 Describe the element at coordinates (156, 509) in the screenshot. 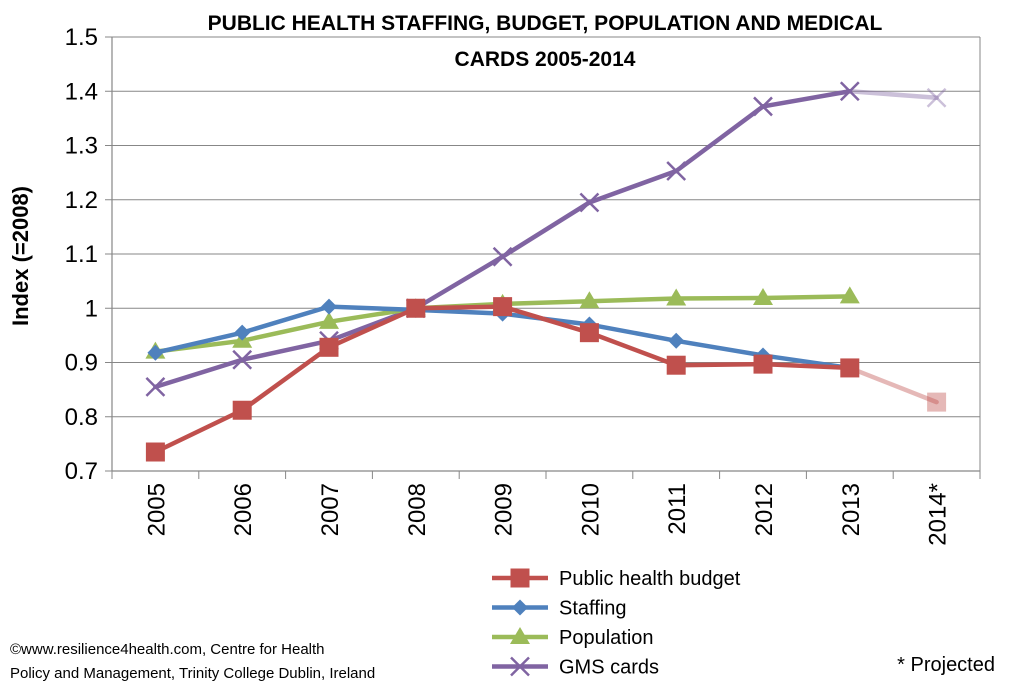

I see `x-tick-label: 2005` at that location.